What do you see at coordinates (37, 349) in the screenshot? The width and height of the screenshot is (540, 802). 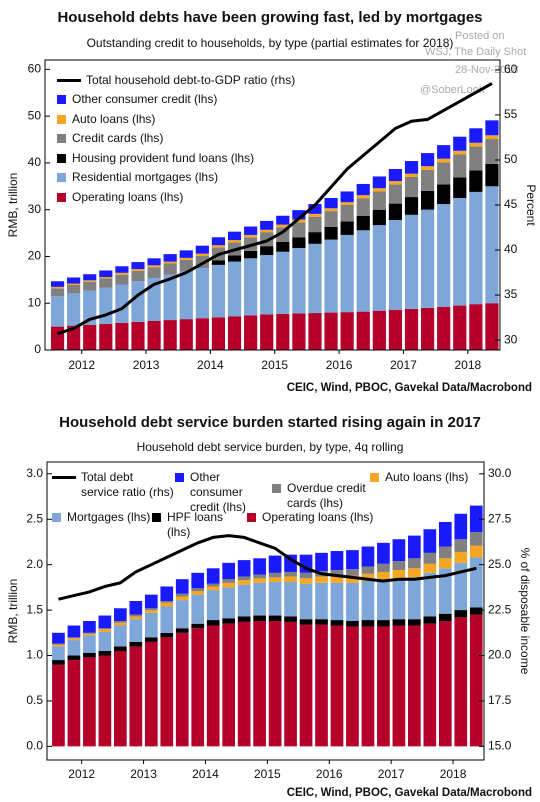 I see `y-tick-label: 0` at bounding box center [37, 349].